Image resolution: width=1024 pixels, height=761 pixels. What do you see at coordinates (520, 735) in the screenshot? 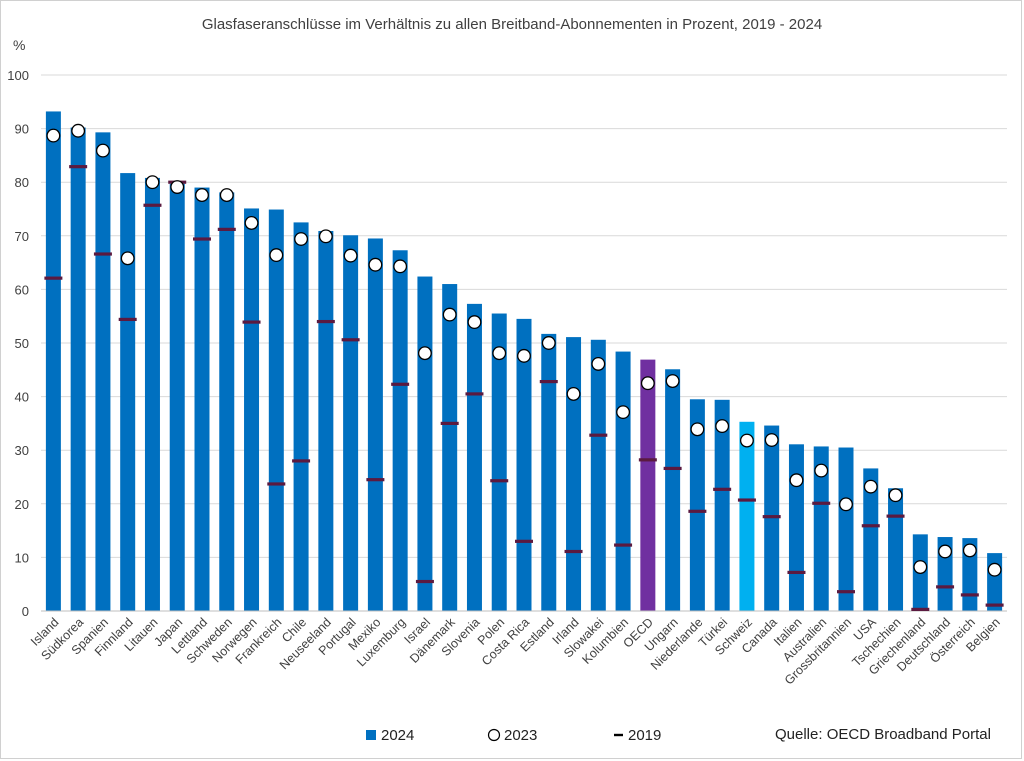
I see `legend-label-2023: 2023` at bounding box center [520, 735].